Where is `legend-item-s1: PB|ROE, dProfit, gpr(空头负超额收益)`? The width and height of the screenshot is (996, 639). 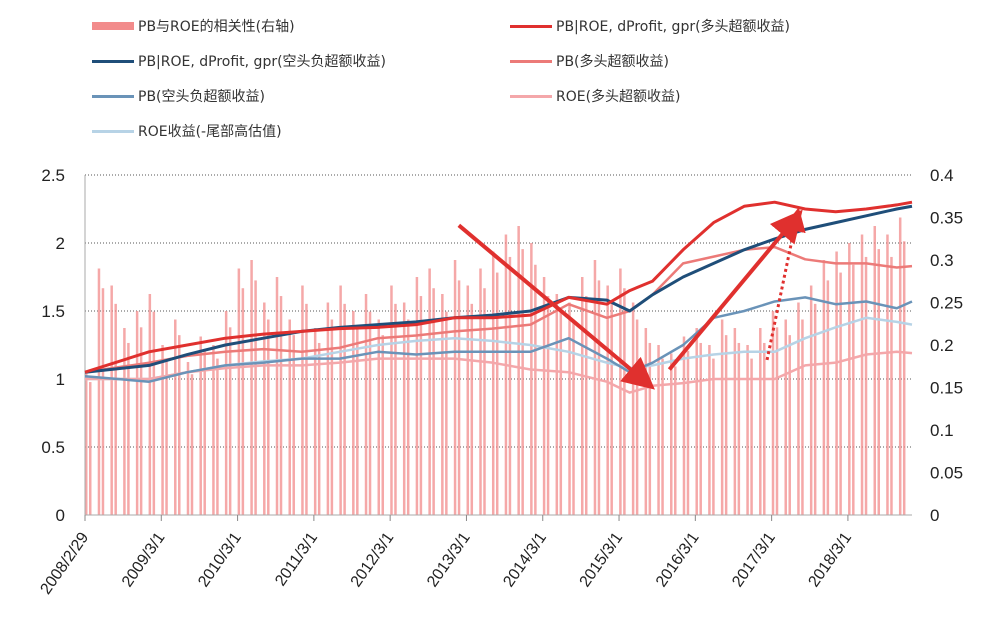 legend-item-s1: PB|ROE, dProfit, gpr(空头负超额收益) is located at coordinates (239, 61).